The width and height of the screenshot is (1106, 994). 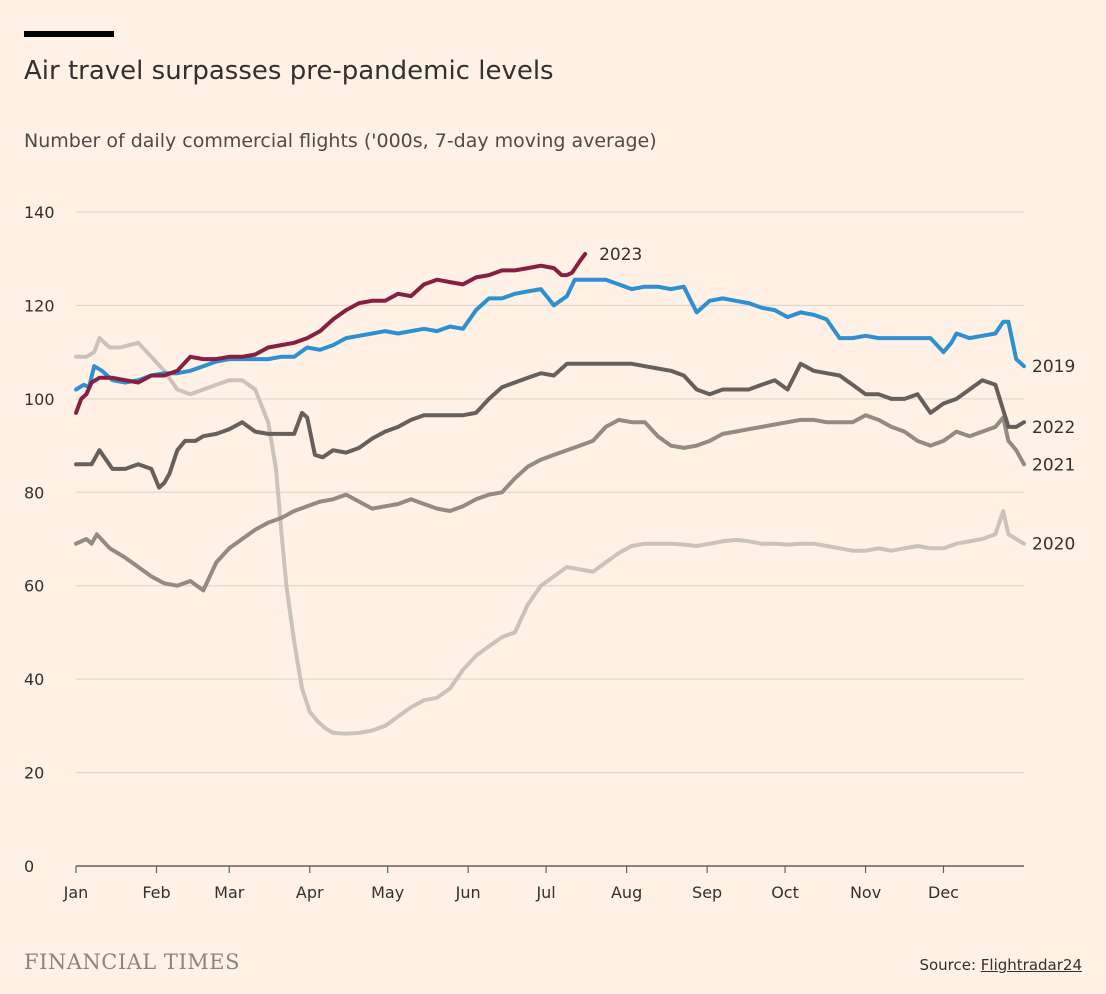 What do you see at coordinates (229, 892) in the screenshot?
I see `x-tick-label: Mar` at bounding box center [229, 892].